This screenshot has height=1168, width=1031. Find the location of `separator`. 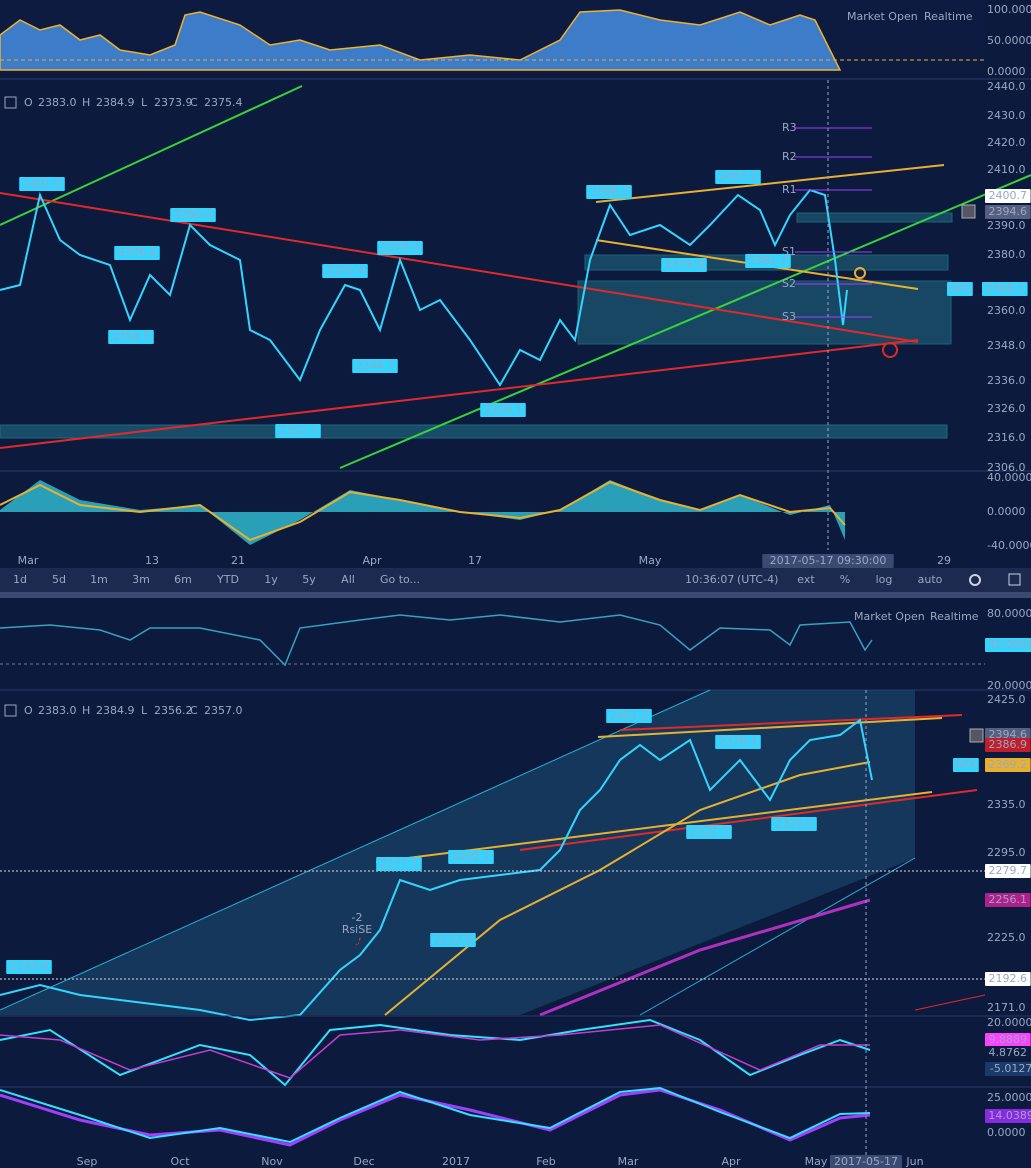

separator is located at coordinates (515, 595).